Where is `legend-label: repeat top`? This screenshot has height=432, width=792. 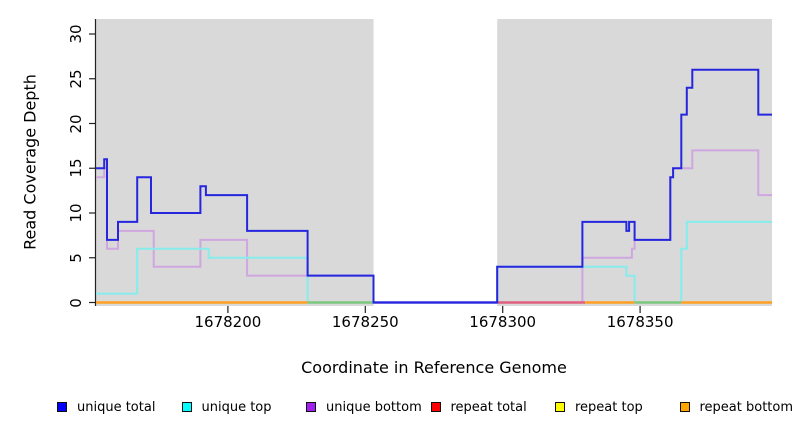 legend-label: repeat top is located at coordinates (609, 407).